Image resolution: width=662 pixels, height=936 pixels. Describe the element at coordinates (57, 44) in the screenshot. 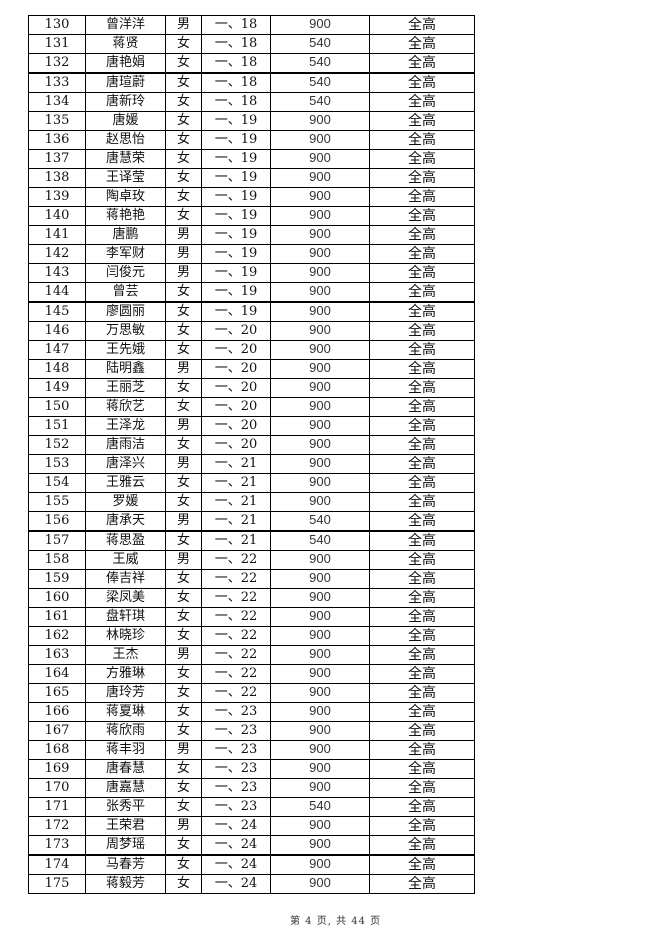

I see `row-number-cell: 131` at that location.